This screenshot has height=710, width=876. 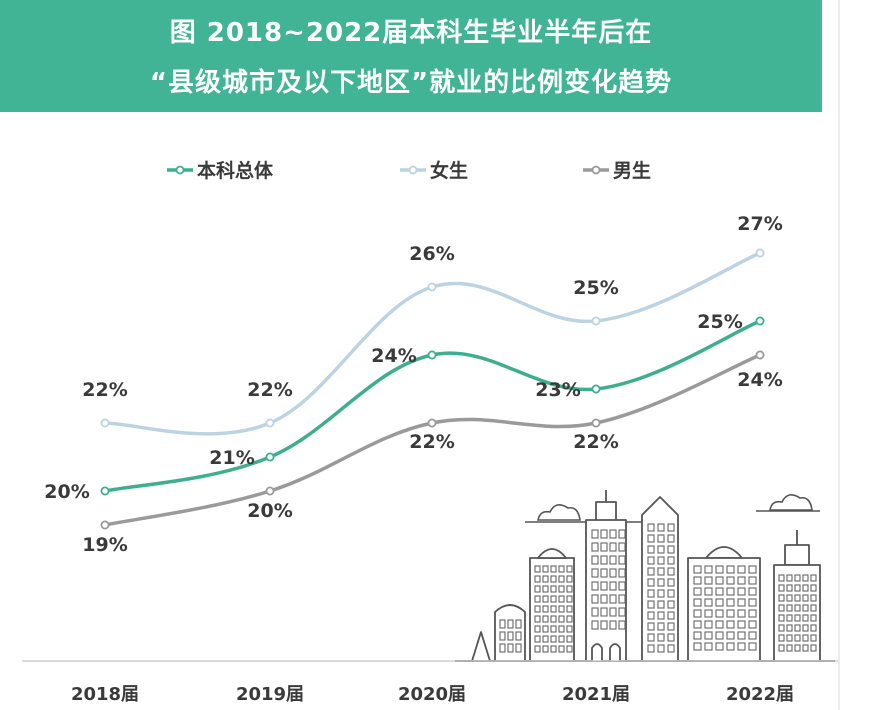 I want to click on page-edge-divider, so click(x=839, y=355).